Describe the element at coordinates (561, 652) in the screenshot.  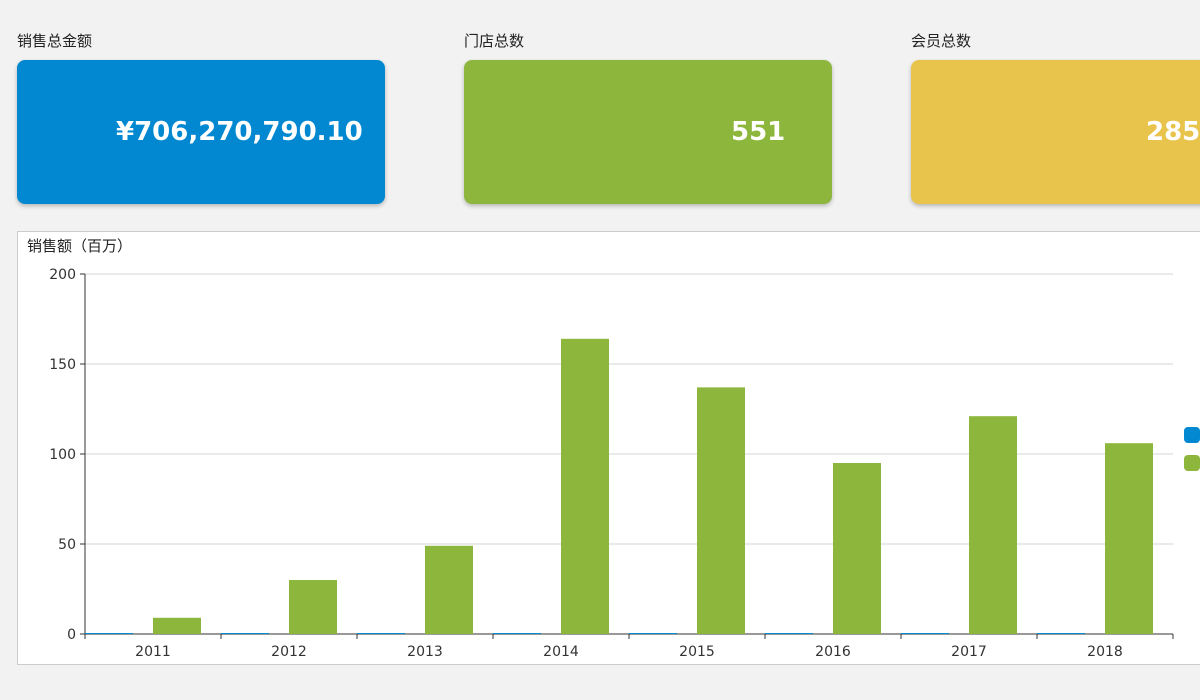
I see `x-tick-label: 2014` at that location.